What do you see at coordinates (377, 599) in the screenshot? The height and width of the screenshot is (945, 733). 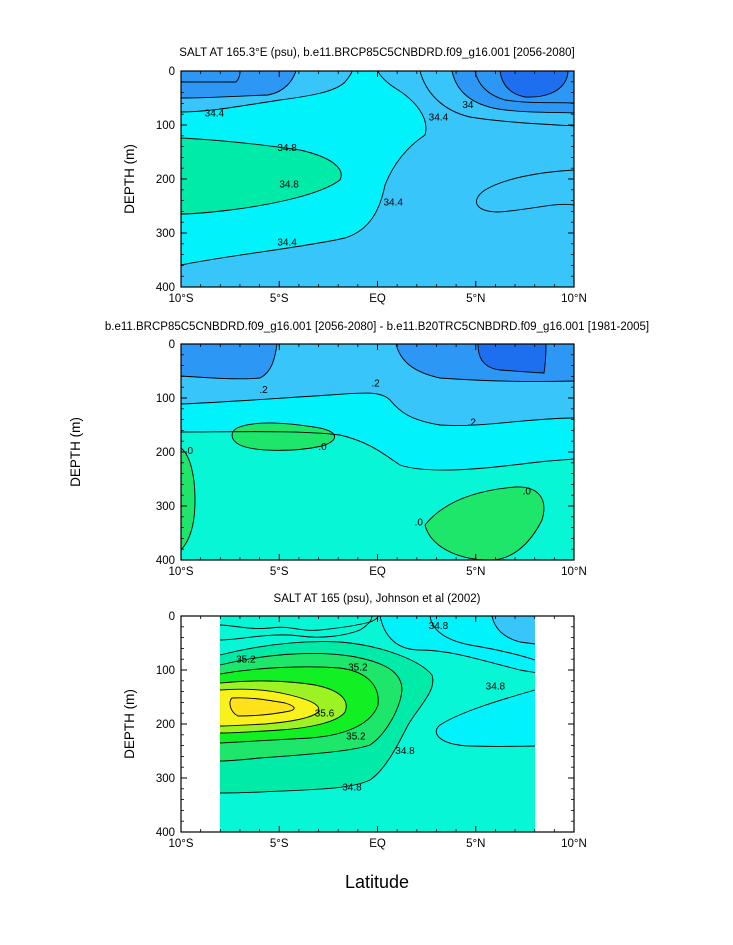 I see `panel-3-title: SALT AT 165 (psu), Johnson et al (2002)` at bounding box center [377, 599].